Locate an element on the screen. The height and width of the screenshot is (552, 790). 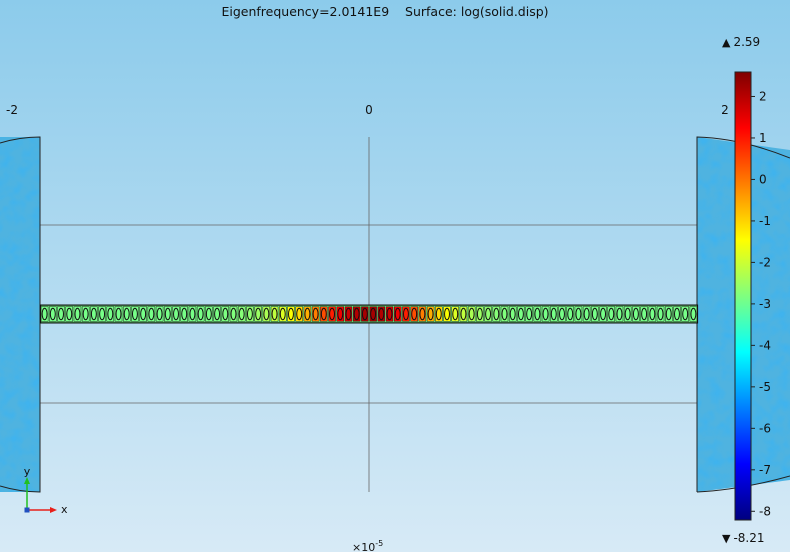
colorbar-ticks: 2 1 0 -1 -2 -3 -4 -5 -6 -7 -8 is located at coordinates (761, 303).